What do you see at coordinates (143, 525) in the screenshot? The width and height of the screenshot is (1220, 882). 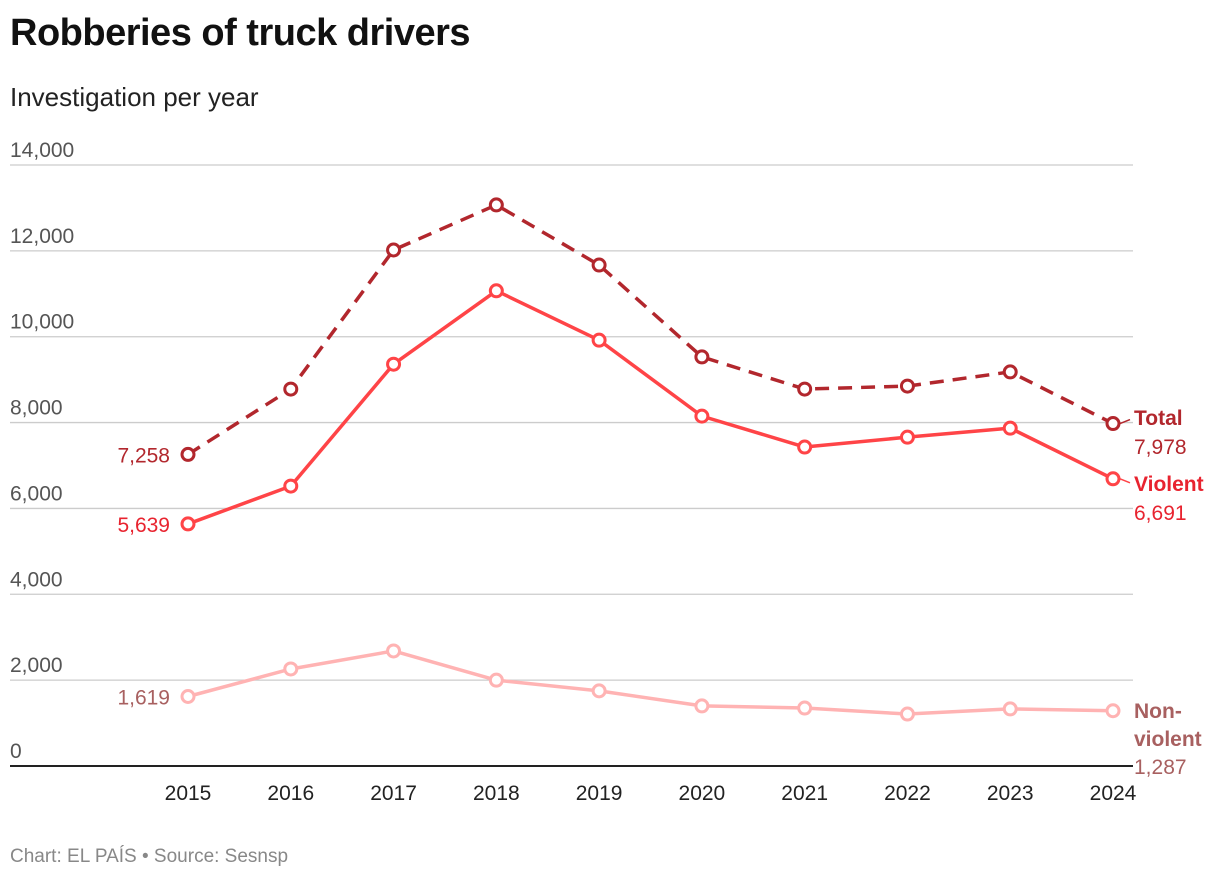 I see `start-value-label: 5,639` at bounding box center [143, 525].